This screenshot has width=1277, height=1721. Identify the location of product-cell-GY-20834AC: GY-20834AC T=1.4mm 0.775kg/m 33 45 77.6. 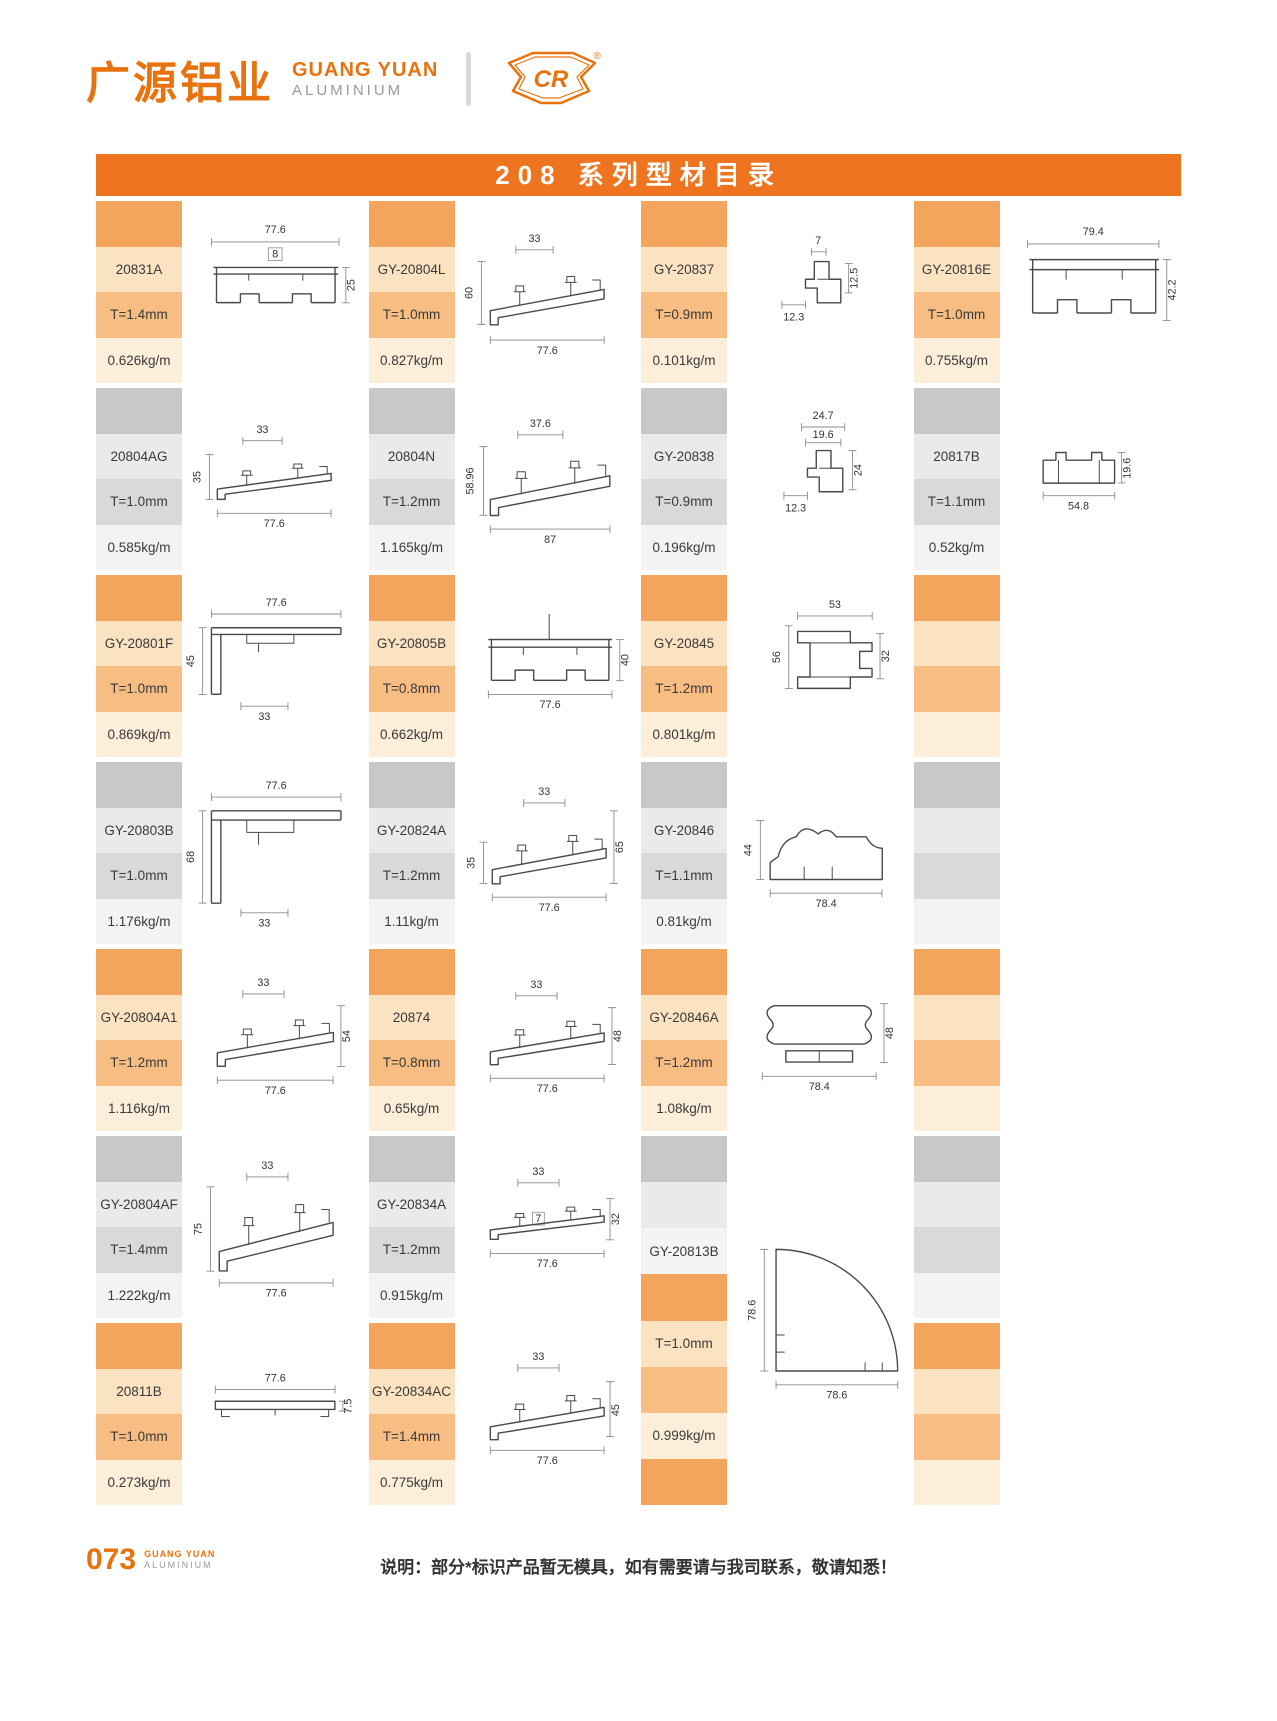
(502, 1414).